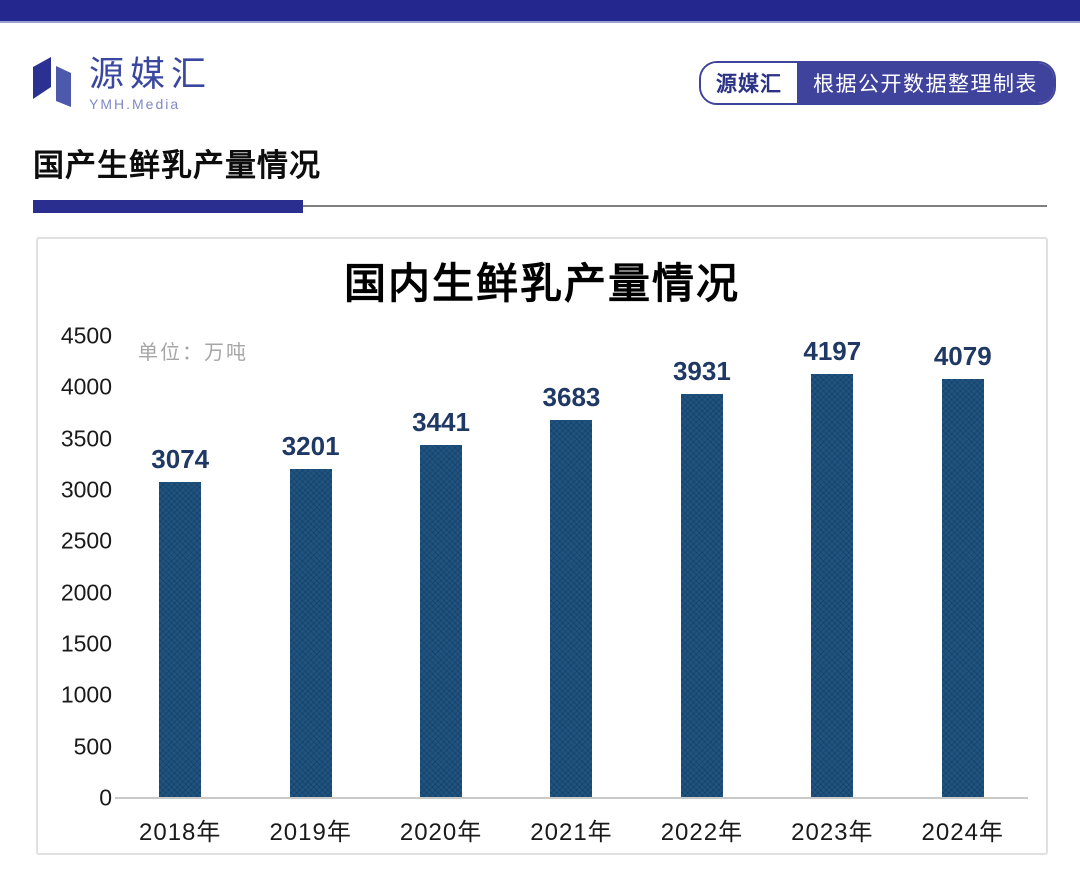 The height and width of the screenshot is (883, 1080). I want to click on x-axis-line, so click(571, 798).